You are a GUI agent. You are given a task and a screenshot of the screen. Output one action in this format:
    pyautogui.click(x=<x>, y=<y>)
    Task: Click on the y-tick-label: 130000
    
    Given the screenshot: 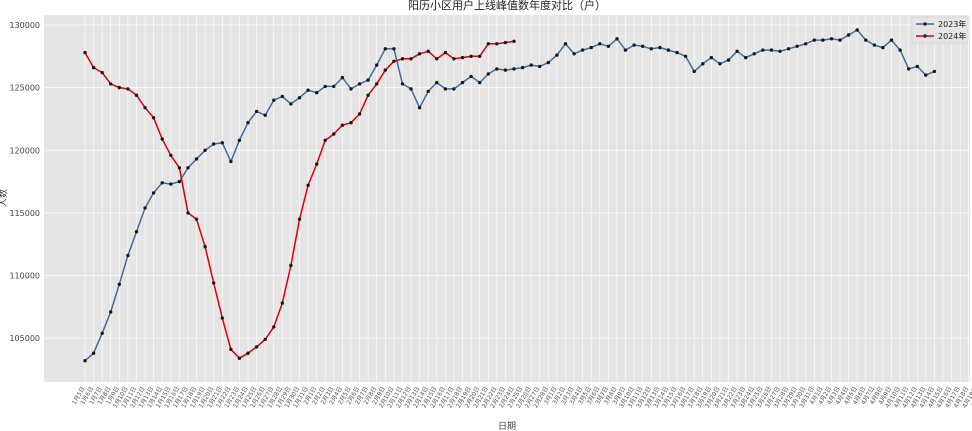 What is the action you would take?
    pyautogui.click(x=24, y=25)
    